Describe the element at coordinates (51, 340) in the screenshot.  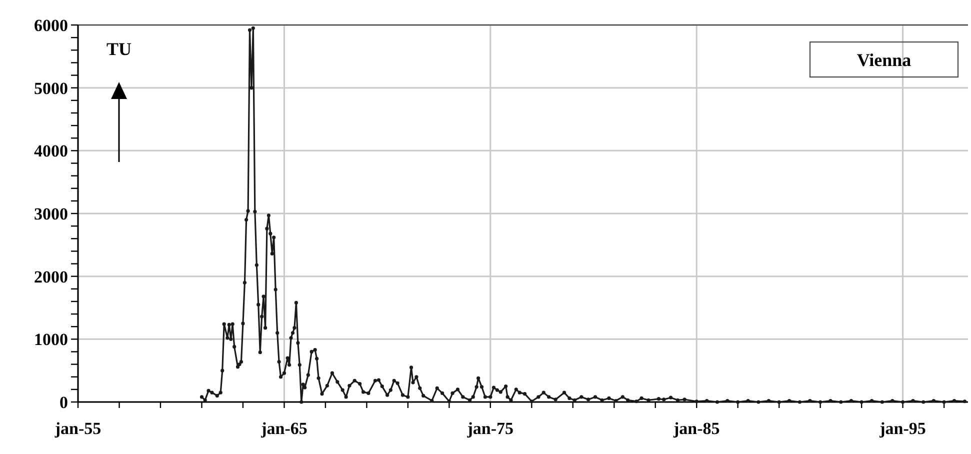
I see `y-tick-label: 1000` at that location.